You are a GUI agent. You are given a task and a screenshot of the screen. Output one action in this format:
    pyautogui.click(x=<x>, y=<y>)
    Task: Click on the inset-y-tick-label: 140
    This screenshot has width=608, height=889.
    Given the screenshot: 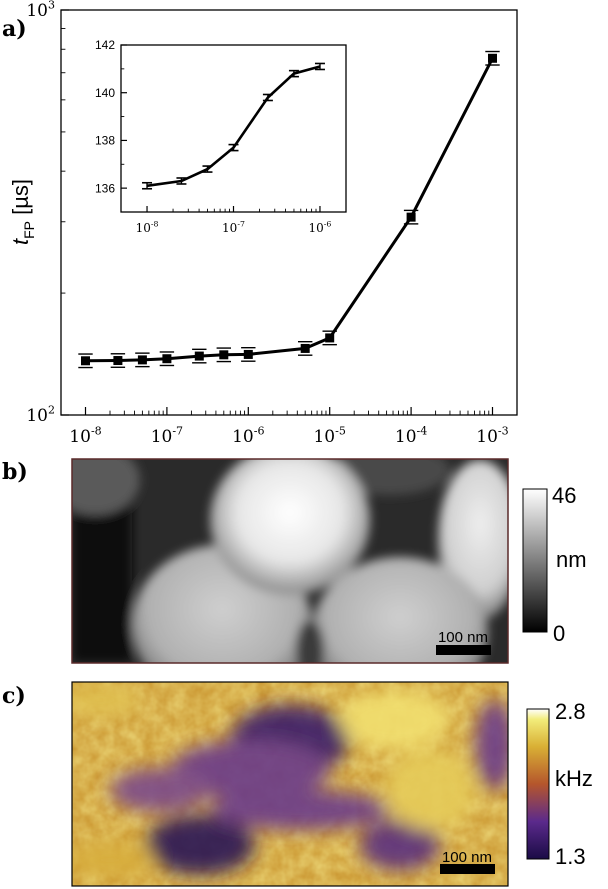 What is the action you would take?
    pyautogui.click(x=105, y=93)
    